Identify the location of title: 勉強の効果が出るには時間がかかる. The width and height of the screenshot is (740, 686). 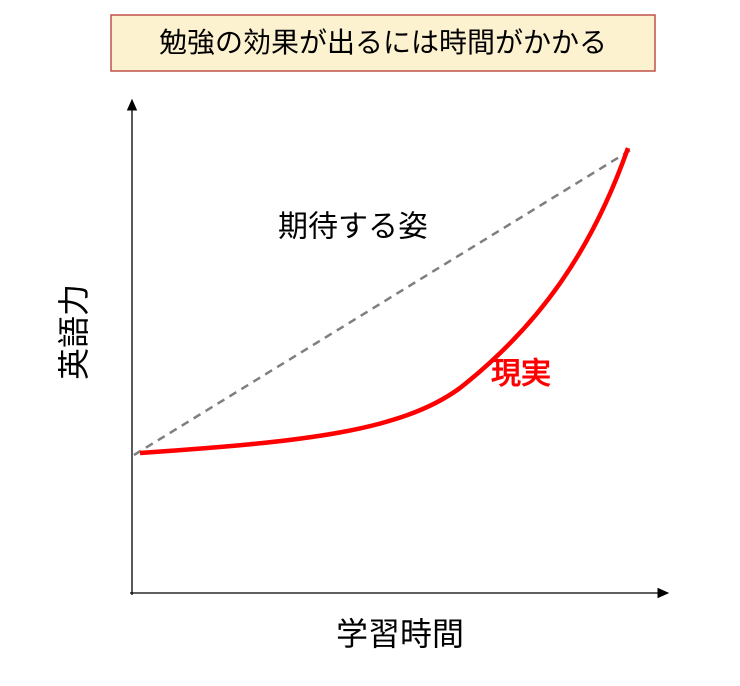
(383, 42).